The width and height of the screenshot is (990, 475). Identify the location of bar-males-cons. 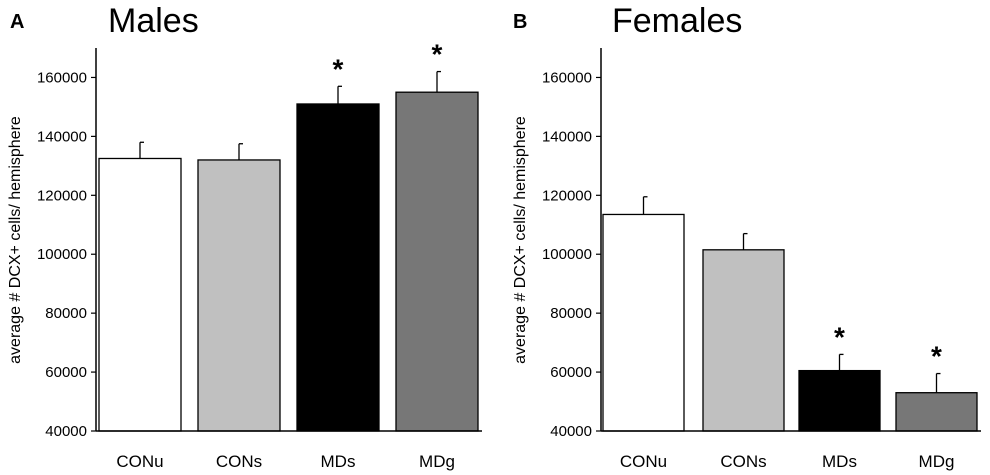
(239, 295).